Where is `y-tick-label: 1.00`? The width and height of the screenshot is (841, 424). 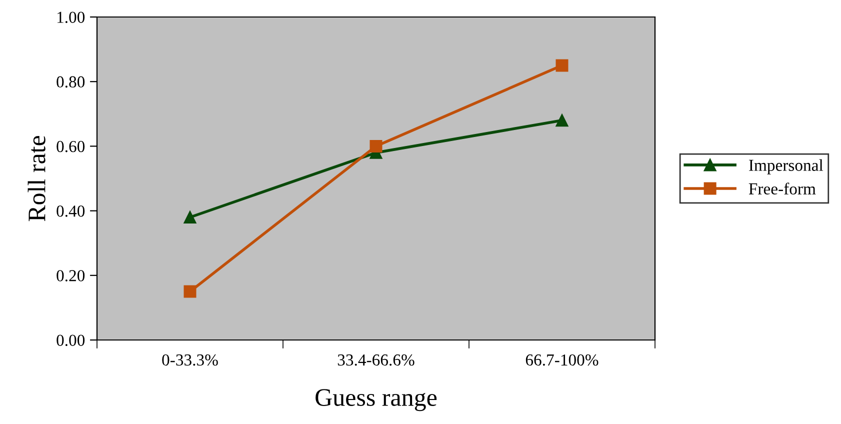 y-tick-label: 1.00 is located at coordinates (71, 18).